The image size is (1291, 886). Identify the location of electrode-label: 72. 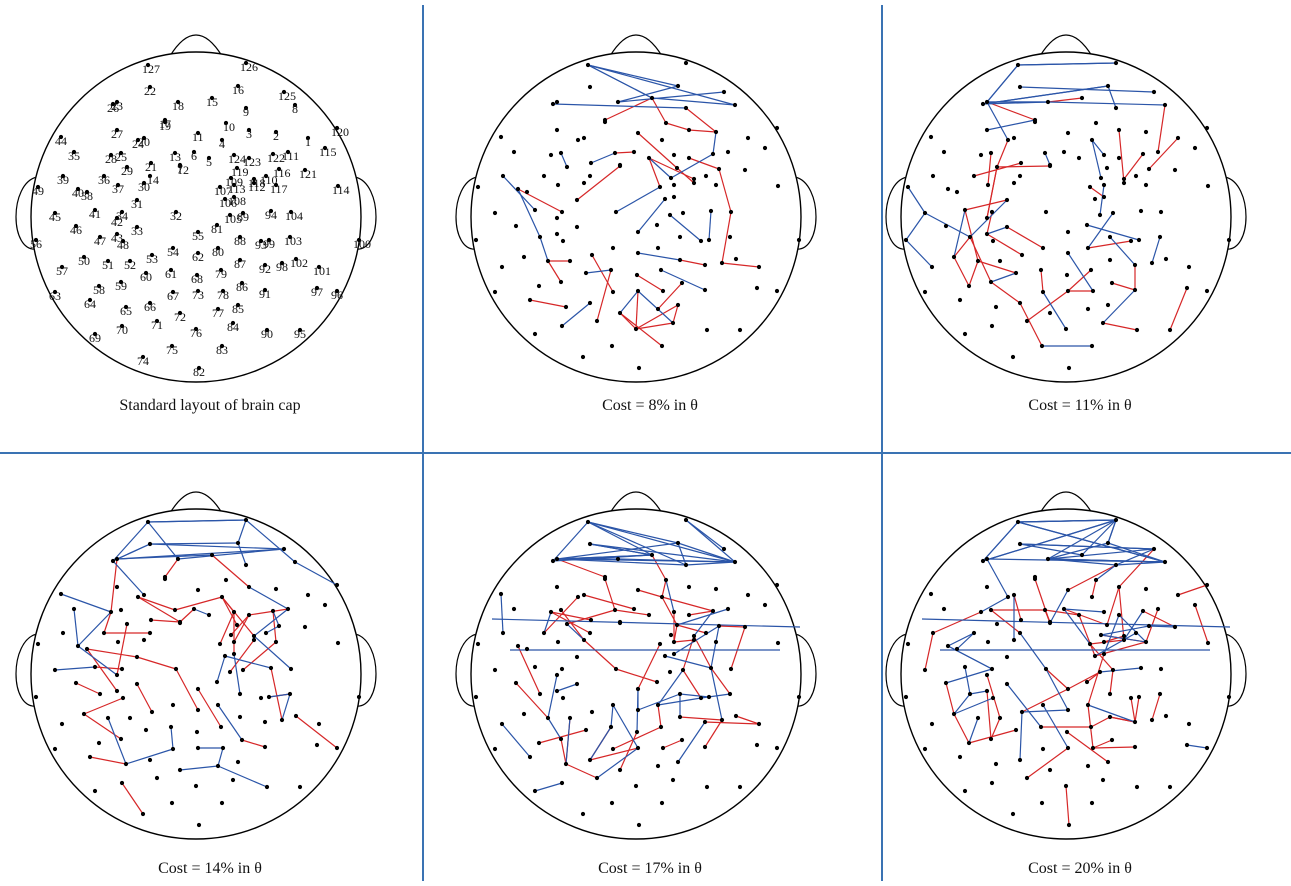
(180, 317).